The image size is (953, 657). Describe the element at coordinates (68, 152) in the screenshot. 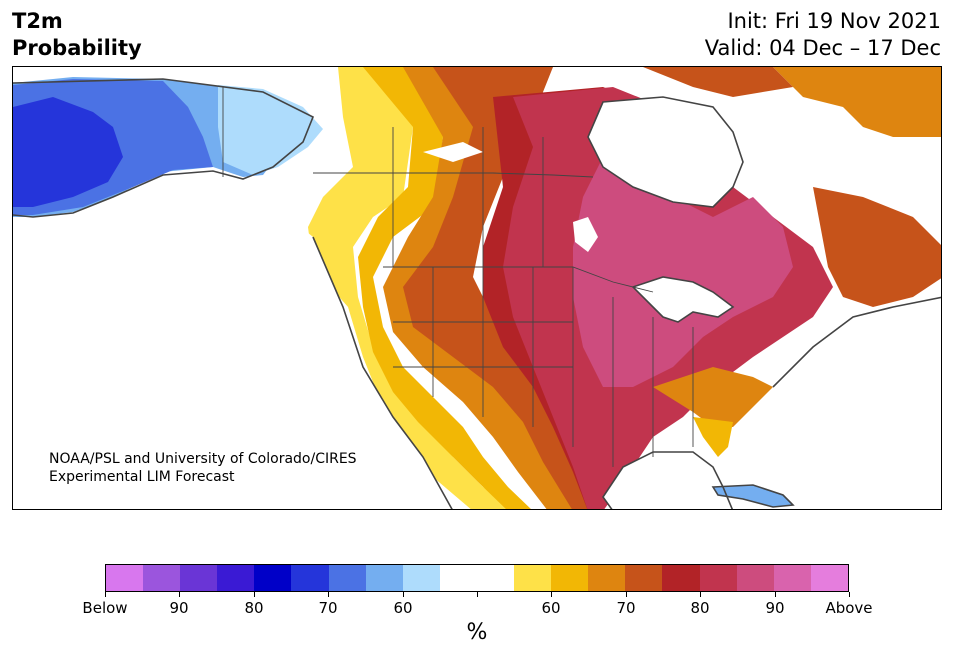

I see `alaska-blue-dark` at that location.